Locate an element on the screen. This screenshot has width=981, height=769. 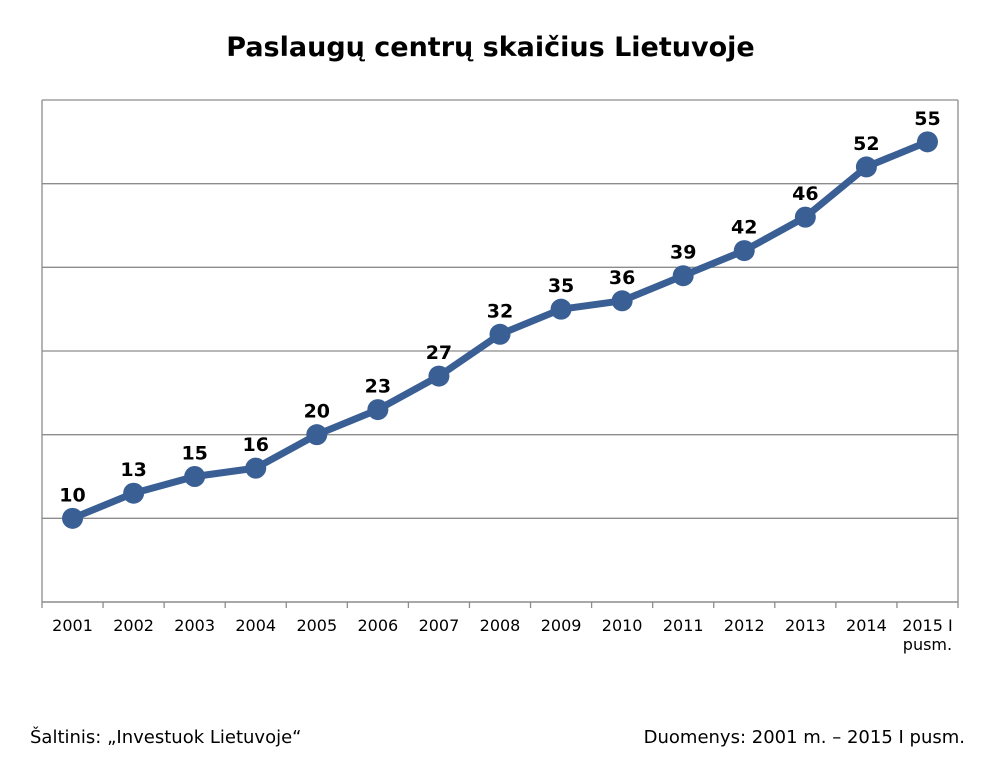
x-tick-label: 2002 is located at coordinates (133, 625).